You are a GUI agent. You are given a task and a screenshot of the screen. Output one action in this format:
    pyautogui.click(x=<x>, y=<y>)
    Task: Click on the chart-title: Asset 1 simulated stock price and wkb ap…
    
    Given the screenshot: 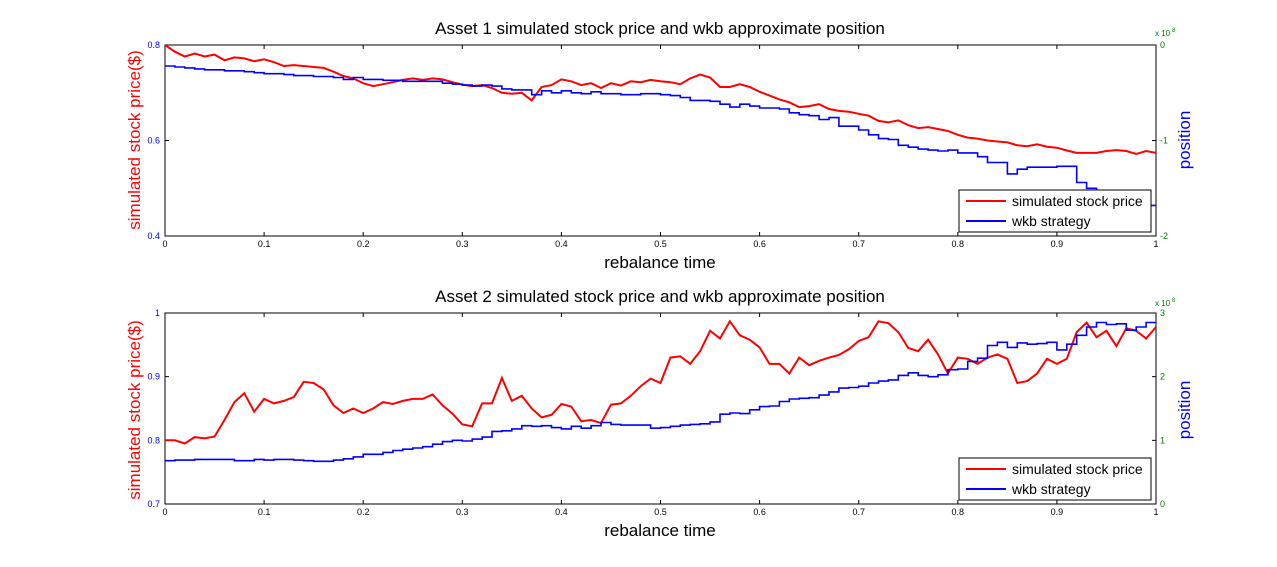 What is the action you would take?
    pyautogui.click(x=660, y=28)
    